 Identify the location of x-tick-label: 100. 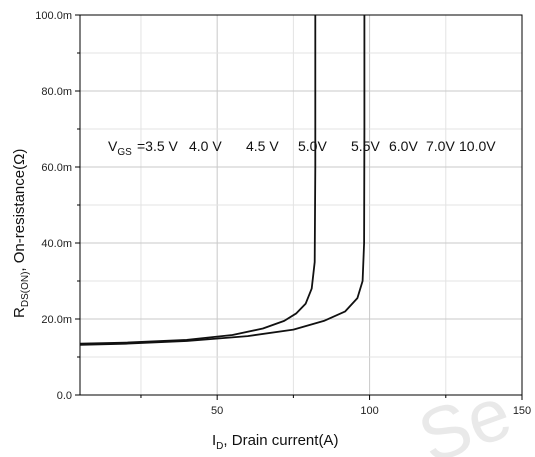
(369, 411).